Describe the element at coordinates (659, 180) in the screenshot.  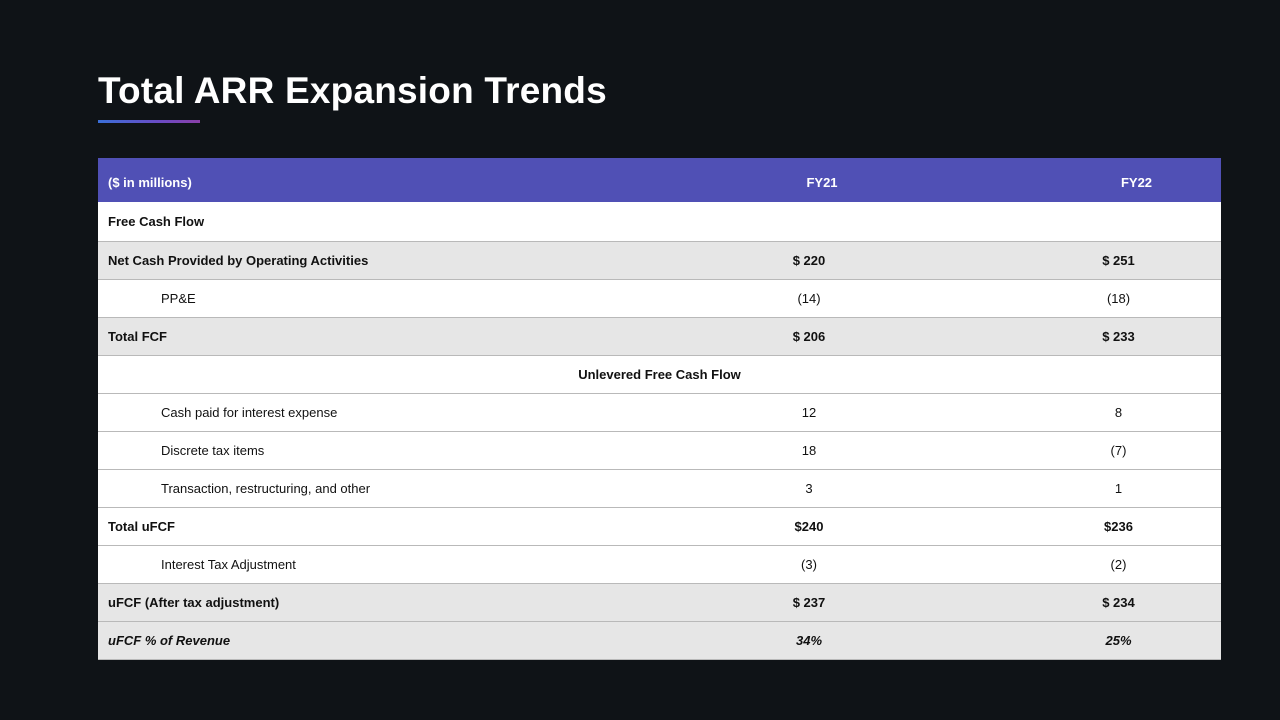
I see `table-header-row: ($ in millions) FY21 FY22` at that location.